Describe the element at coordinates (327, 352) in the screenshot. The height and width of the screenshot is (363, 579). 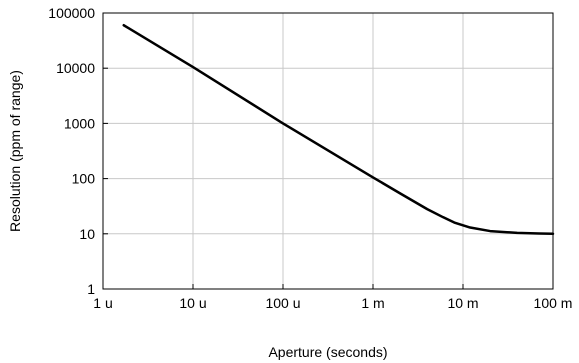
I see `x-axis-title: Aperture (seconds)` at that location.